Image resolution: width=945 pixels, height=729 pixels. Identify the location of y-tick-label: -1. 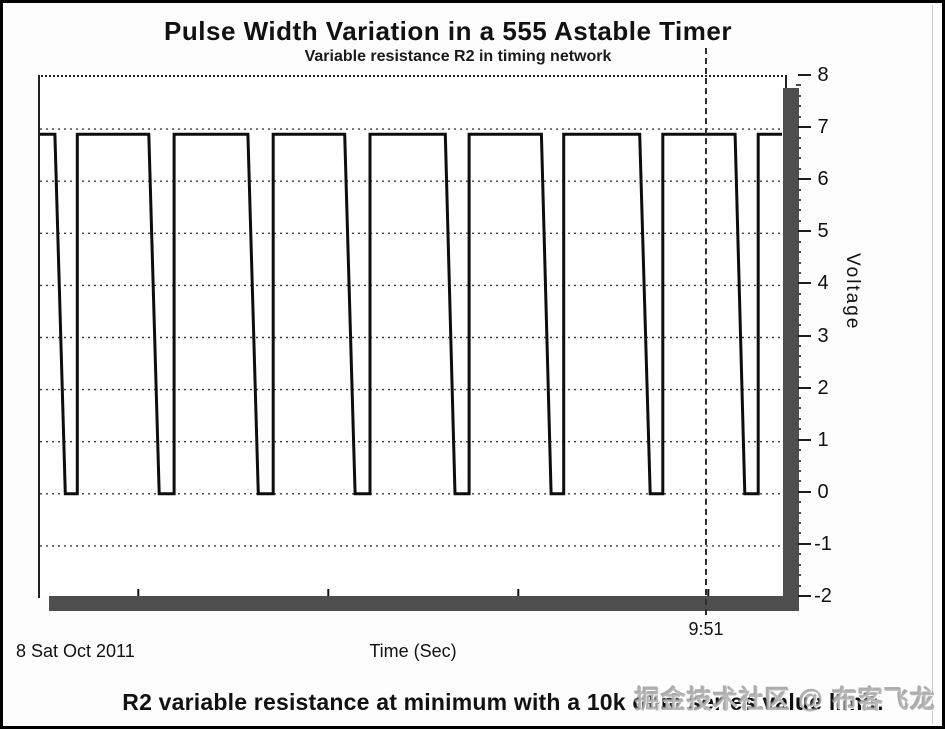
(823, 544).